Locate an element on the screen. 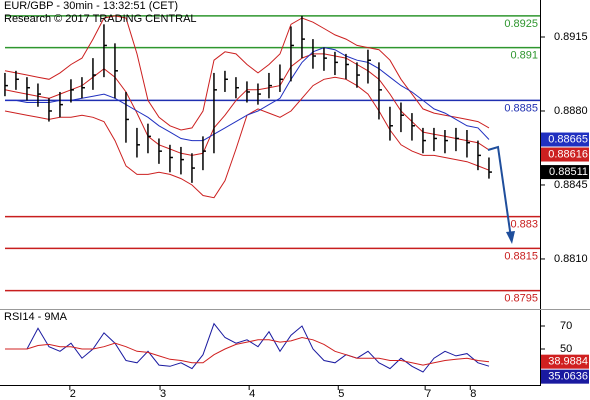 The height and width of the screenshot is (400, 590). level-label: 0.8885 is located at coordinates (521, 108).